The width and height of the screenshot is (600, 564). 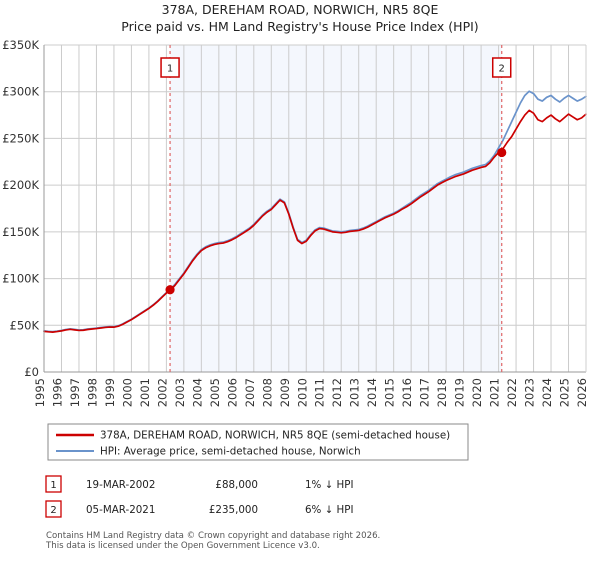 I want to click on annotation-price-1: £88,000, so click(x=236, y=485).